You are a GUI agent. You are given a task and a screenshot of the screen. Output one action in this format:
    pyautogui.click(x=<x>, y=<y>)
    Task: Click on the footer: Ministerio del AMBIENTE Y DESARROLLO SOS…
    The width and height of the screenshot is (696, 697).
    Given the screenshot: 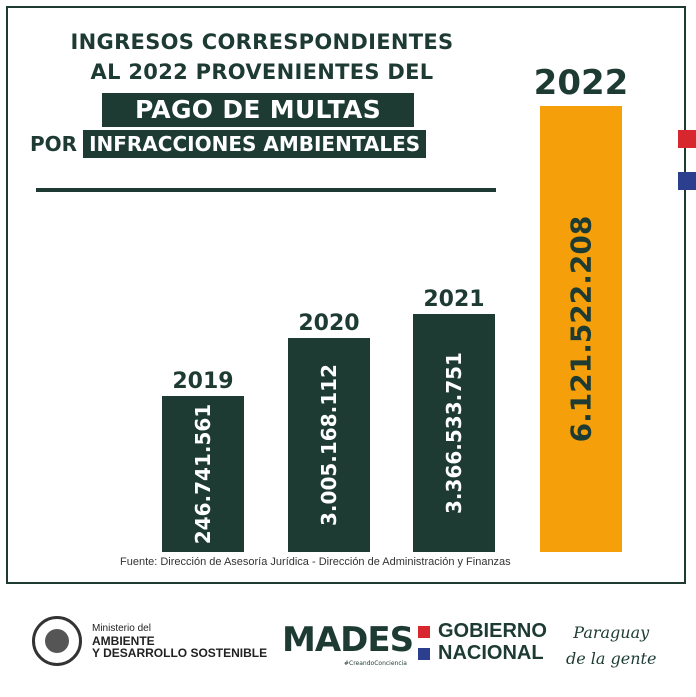 What is the action you would take?
    pyautogui.click(x=348, y=648)
    